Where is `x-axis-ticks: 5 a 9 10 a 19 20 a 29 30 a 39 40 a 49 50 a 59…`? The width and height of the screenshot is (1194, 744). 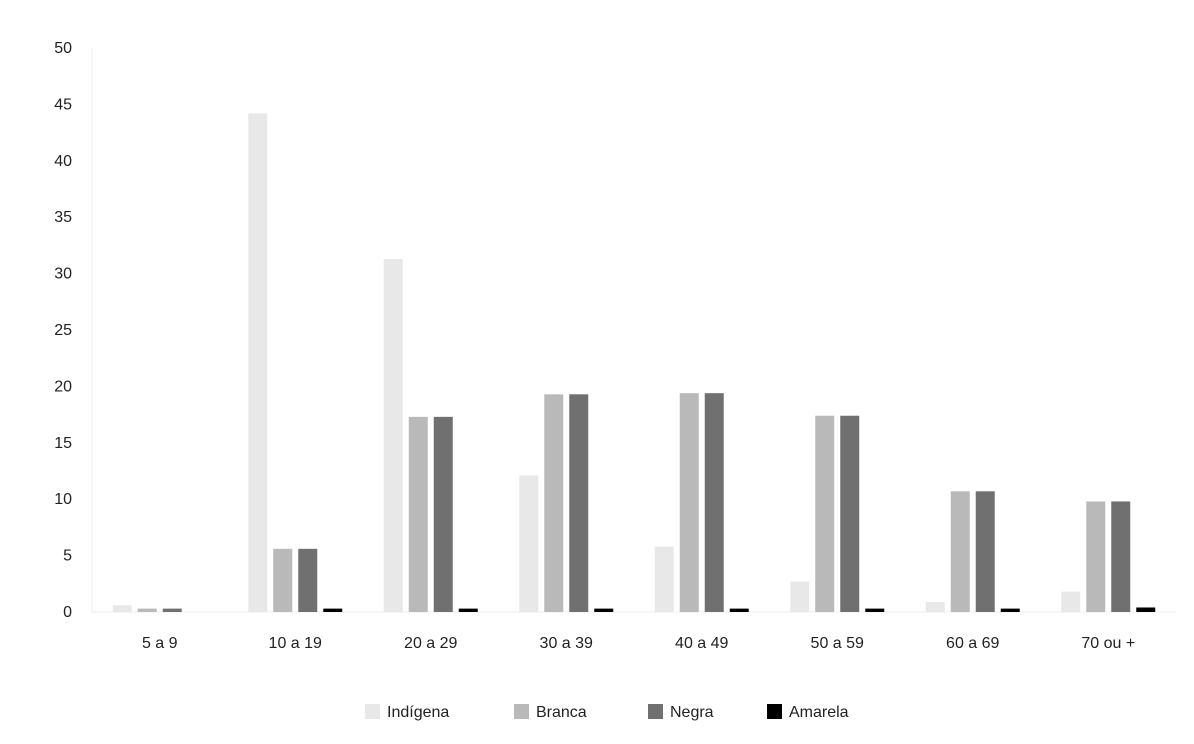
x-axis-ticks: 5 a 9 10 a 19 20 a 29 30 a 39 40 a 49 50 a 59… is located at coordinates (638, 643).